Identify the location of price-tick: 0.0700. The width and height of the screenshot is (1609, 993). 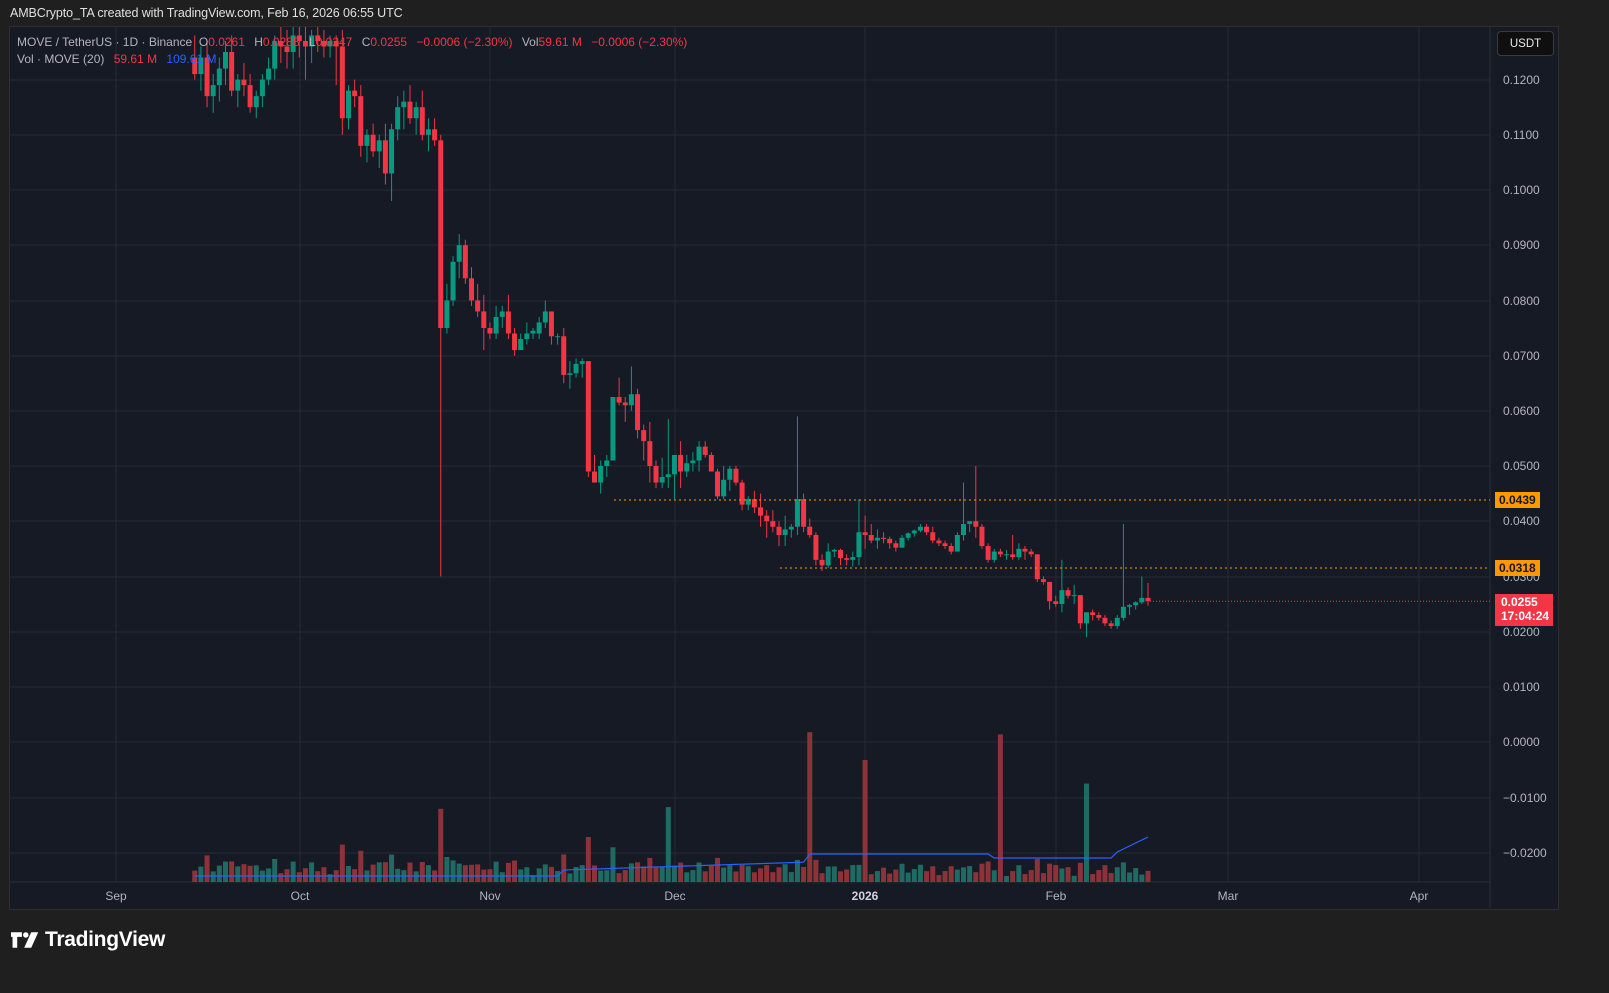
(1521, 356).